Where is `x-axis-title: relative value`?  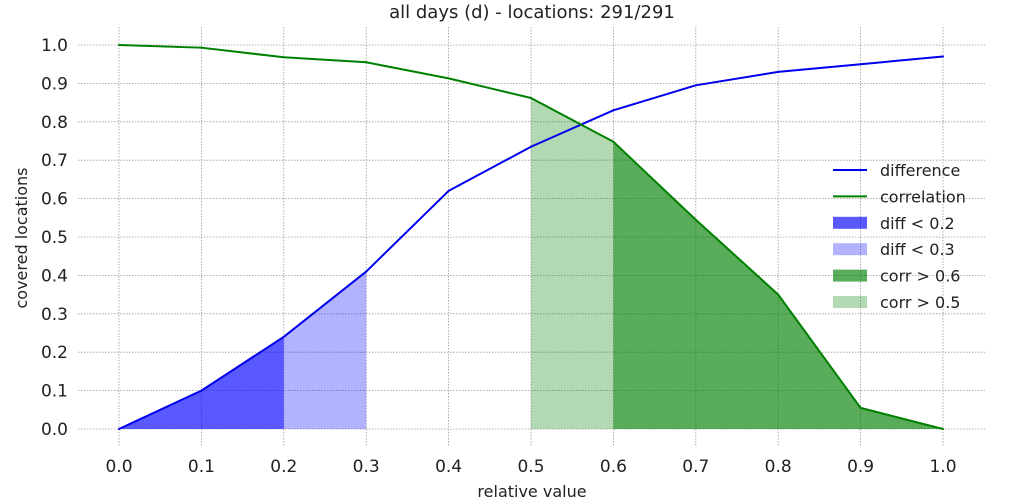 x-axis-title: relative value is located at coordinates (531, 491).